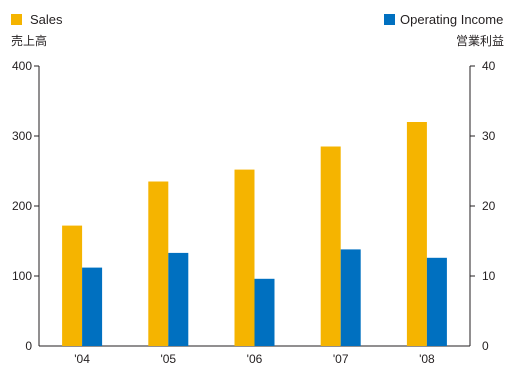 The image size is (509, 365). What do you see at coordinates (22, 66) in the screenshot?
I see `left-y-tick-label: 400` at bounding box center [22, 66].